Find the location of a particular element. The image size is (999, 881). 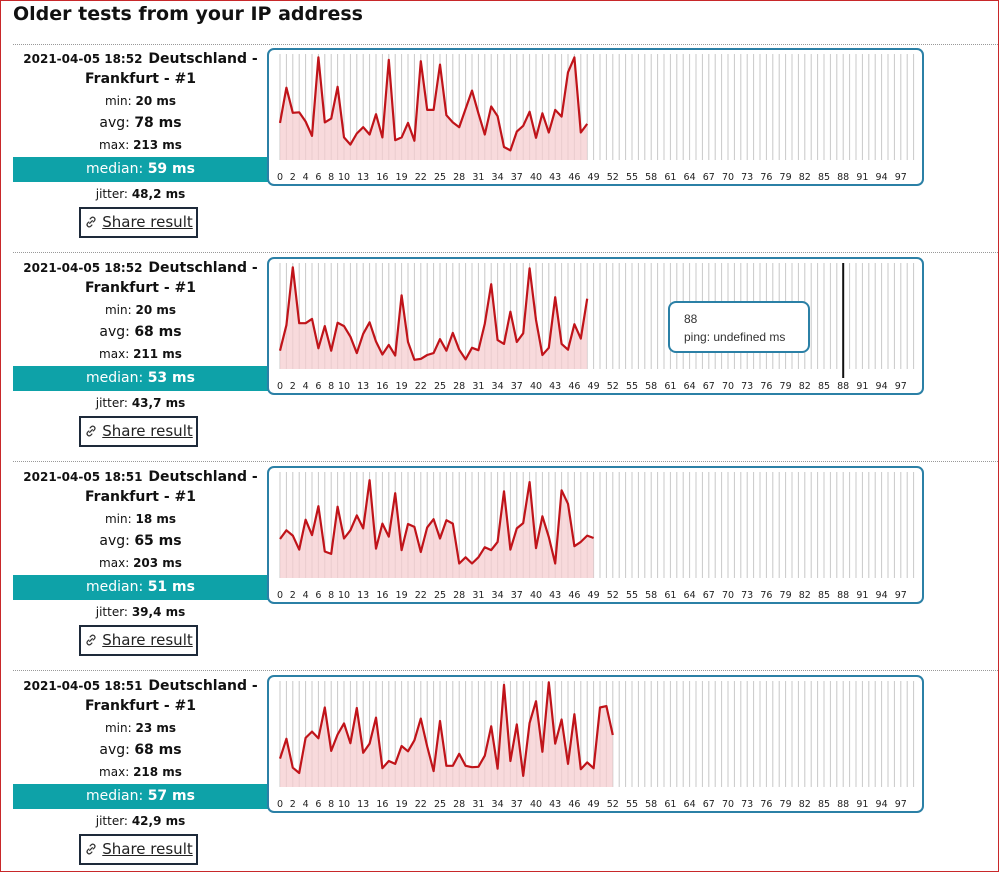

median-bar: median: 53 ms is located at coordinates (140, 378).